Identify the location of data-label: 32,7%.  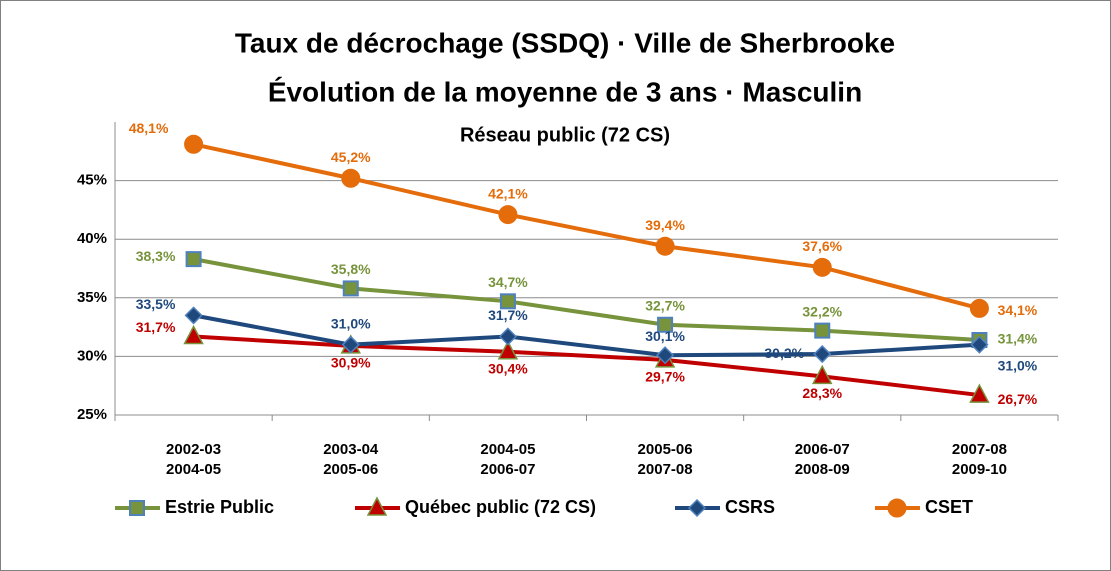
(665, 305).